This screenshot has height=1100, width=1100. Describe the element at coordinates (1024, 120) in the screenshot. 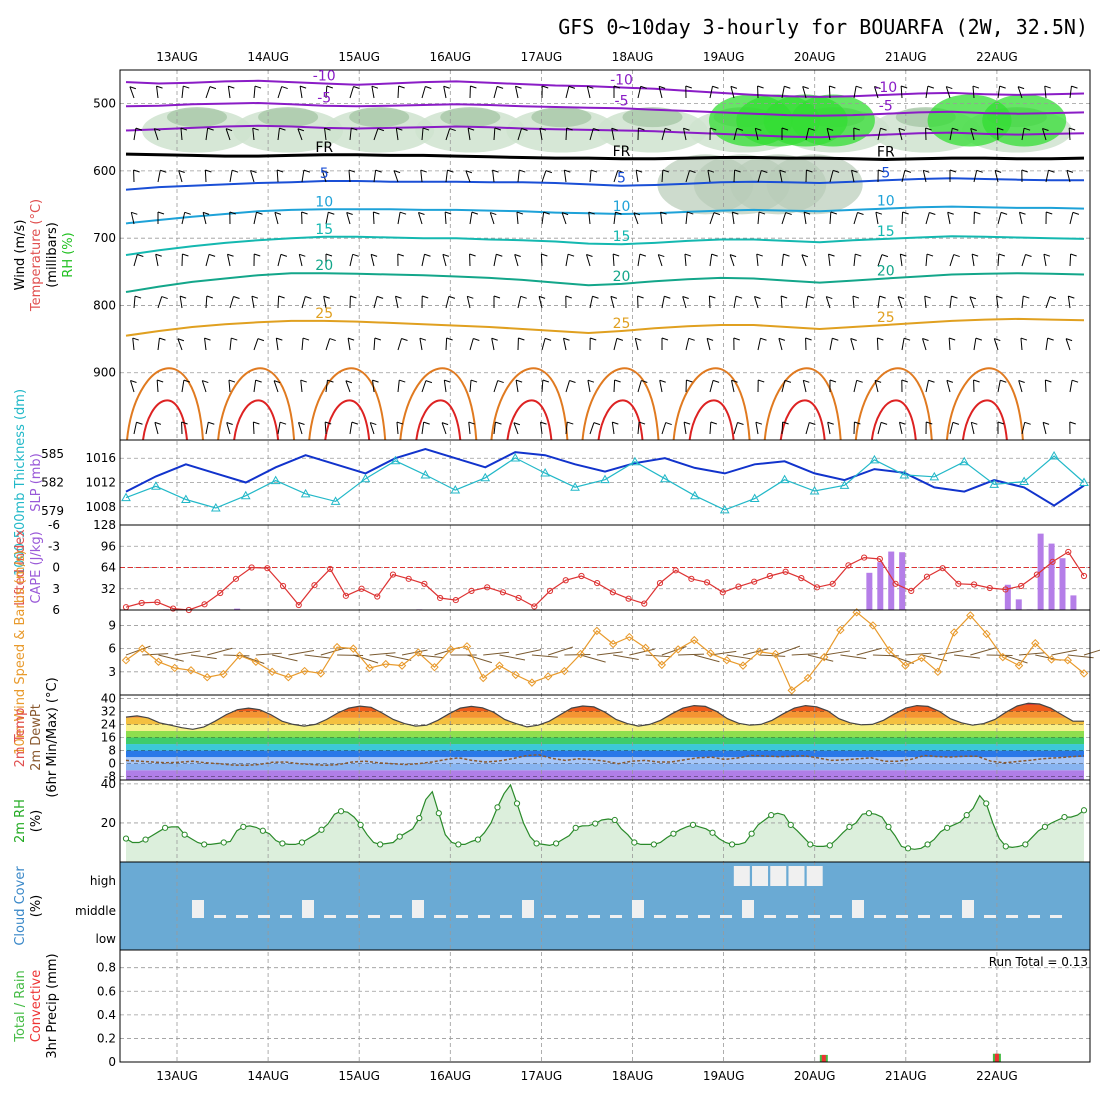

I see `rh-shade-high` at that location.